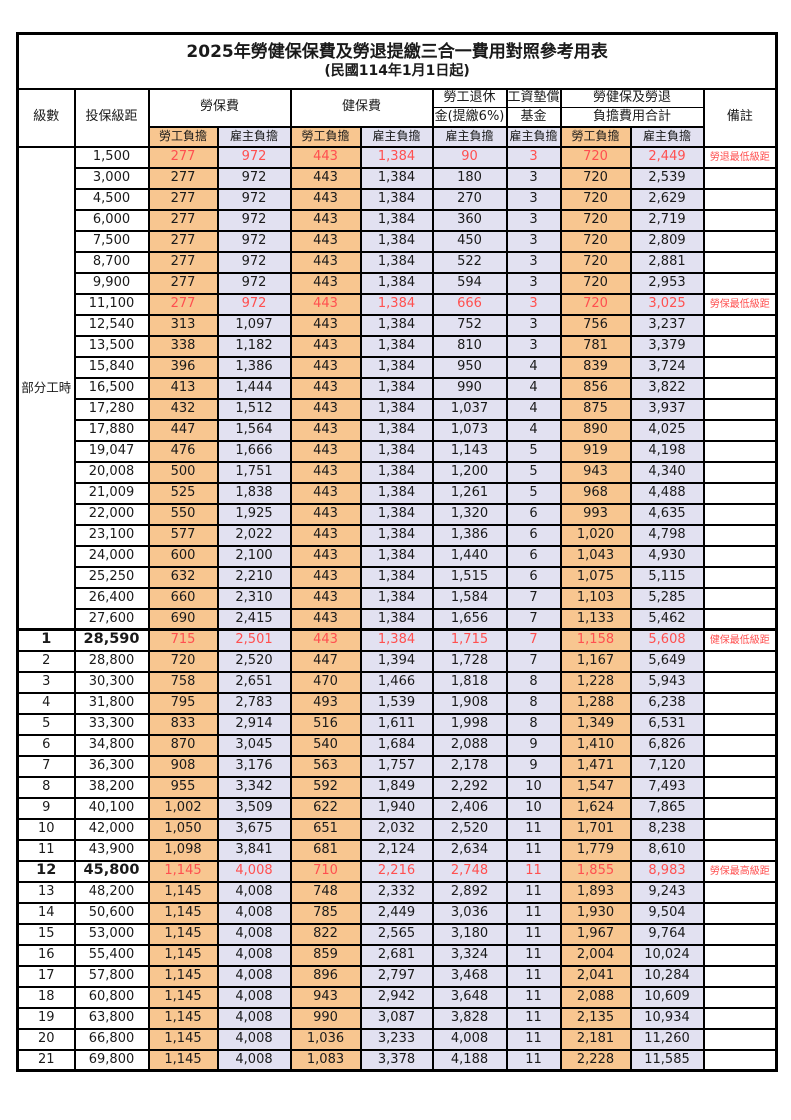  What do you see at coordinates (325, 1018) in the screenshot?
I see `health-employee-cell: 990` at bounding box center [325, 1018].